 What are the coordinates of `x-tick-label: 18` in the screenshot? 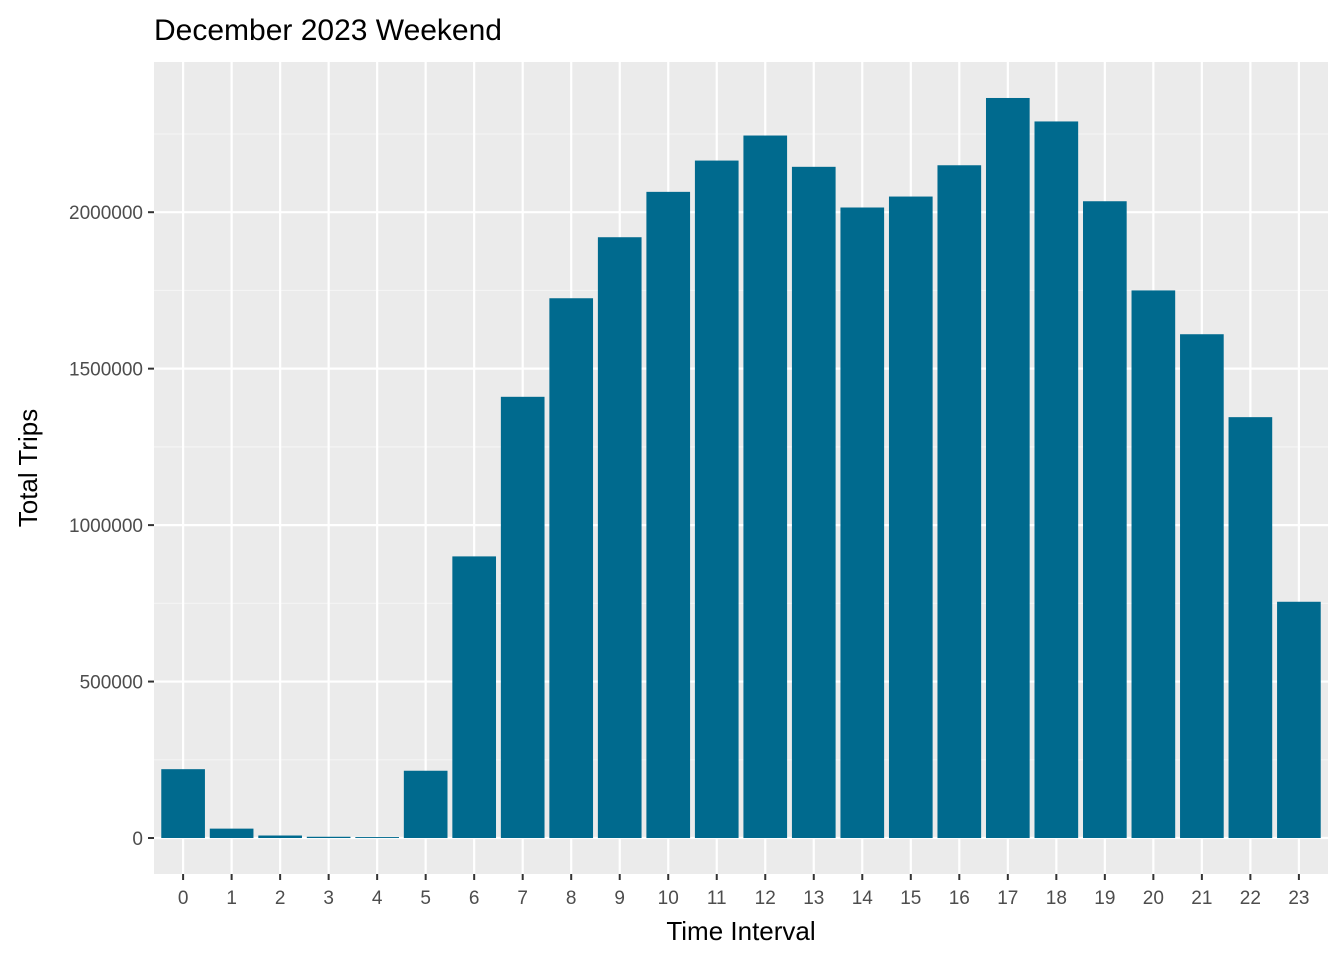 It's located at (1056, 898).